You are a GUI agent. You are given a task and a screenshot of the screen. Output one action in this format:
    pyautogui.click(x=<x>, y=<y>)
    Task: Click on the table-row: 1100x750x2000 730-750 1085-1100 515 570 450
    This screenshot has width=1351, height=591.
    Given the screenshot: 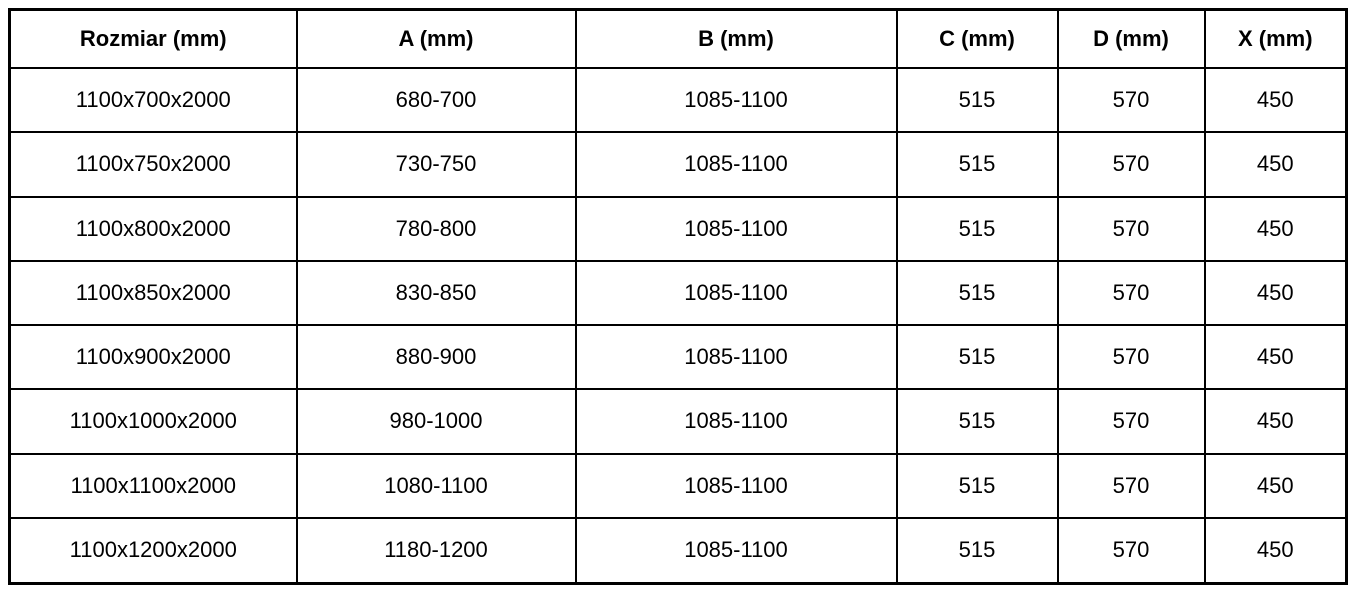 What is the action you would take?
    pyautogui.click(x=678, y=164)
    